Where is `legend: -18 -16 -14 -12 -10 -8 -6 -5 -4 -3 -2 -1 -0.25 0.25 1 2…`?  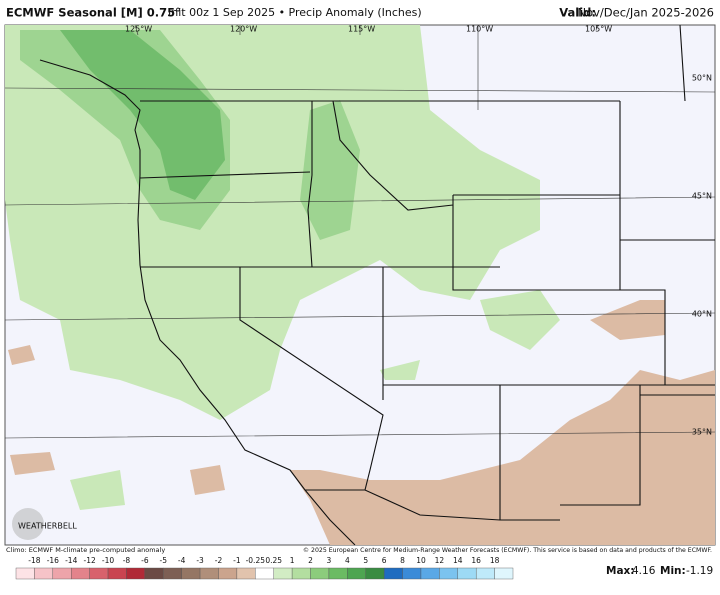
legend: -18 -16 -14 -12 -10 -8 -6 -5 -4 -3 -2 -1 -0.25 0.25 1 2… is located at coordinates (264, 568).